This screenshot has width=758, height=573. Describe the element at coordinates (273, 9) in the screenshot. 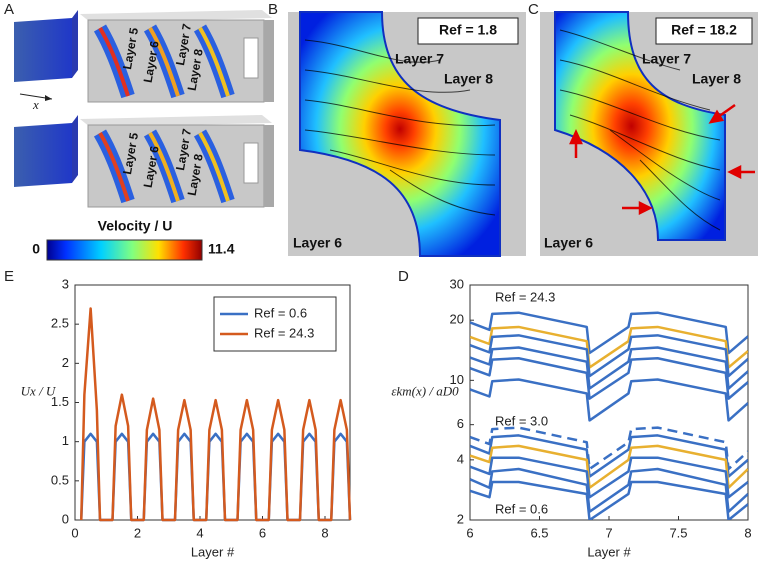

I see `panel-letter: B` at that location.